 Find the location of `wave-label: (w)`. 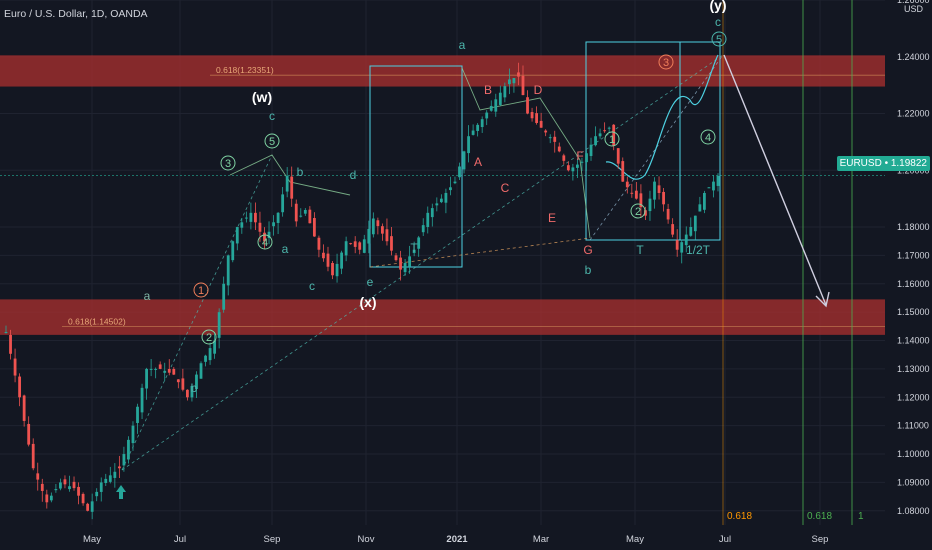

wave-label: (w) is located at coordinates (262, 97).